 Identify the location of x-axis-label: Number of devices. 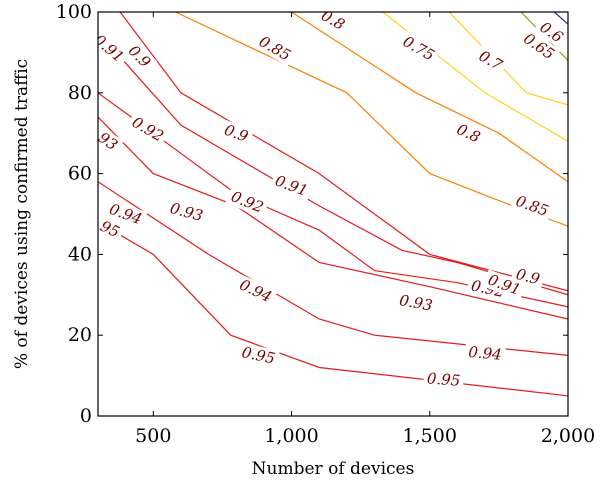
(333, 469).